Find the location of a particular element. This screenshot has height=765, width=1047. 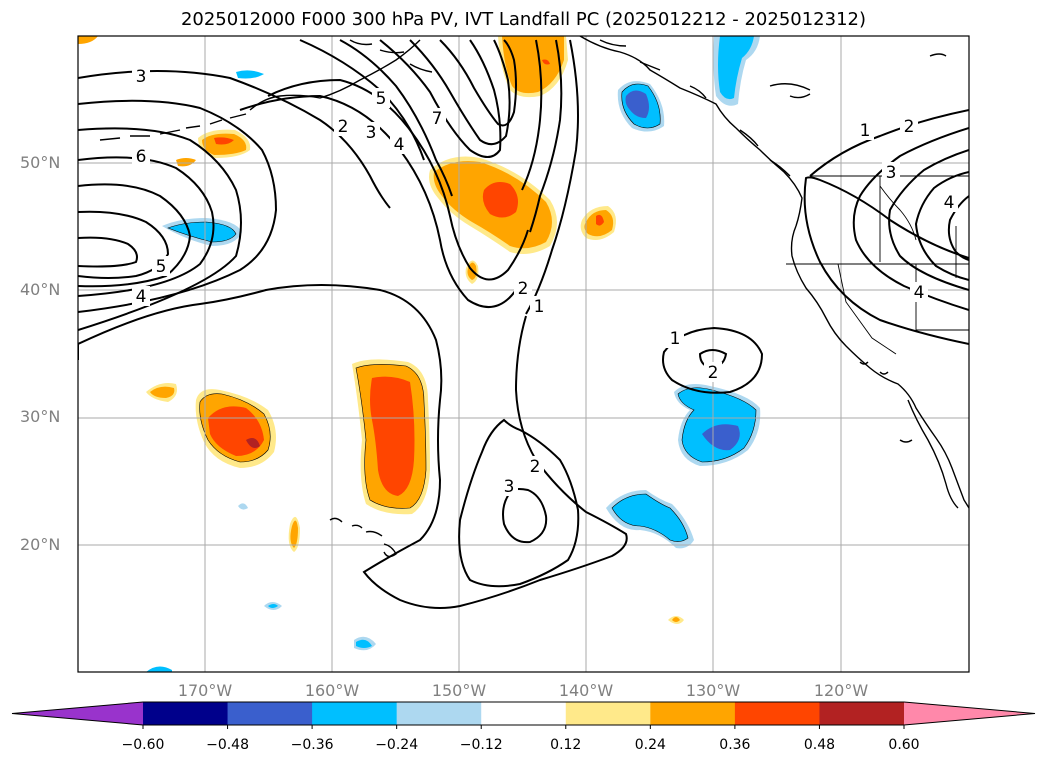

colorbar-extend-min is located at coordinates (77, 713).